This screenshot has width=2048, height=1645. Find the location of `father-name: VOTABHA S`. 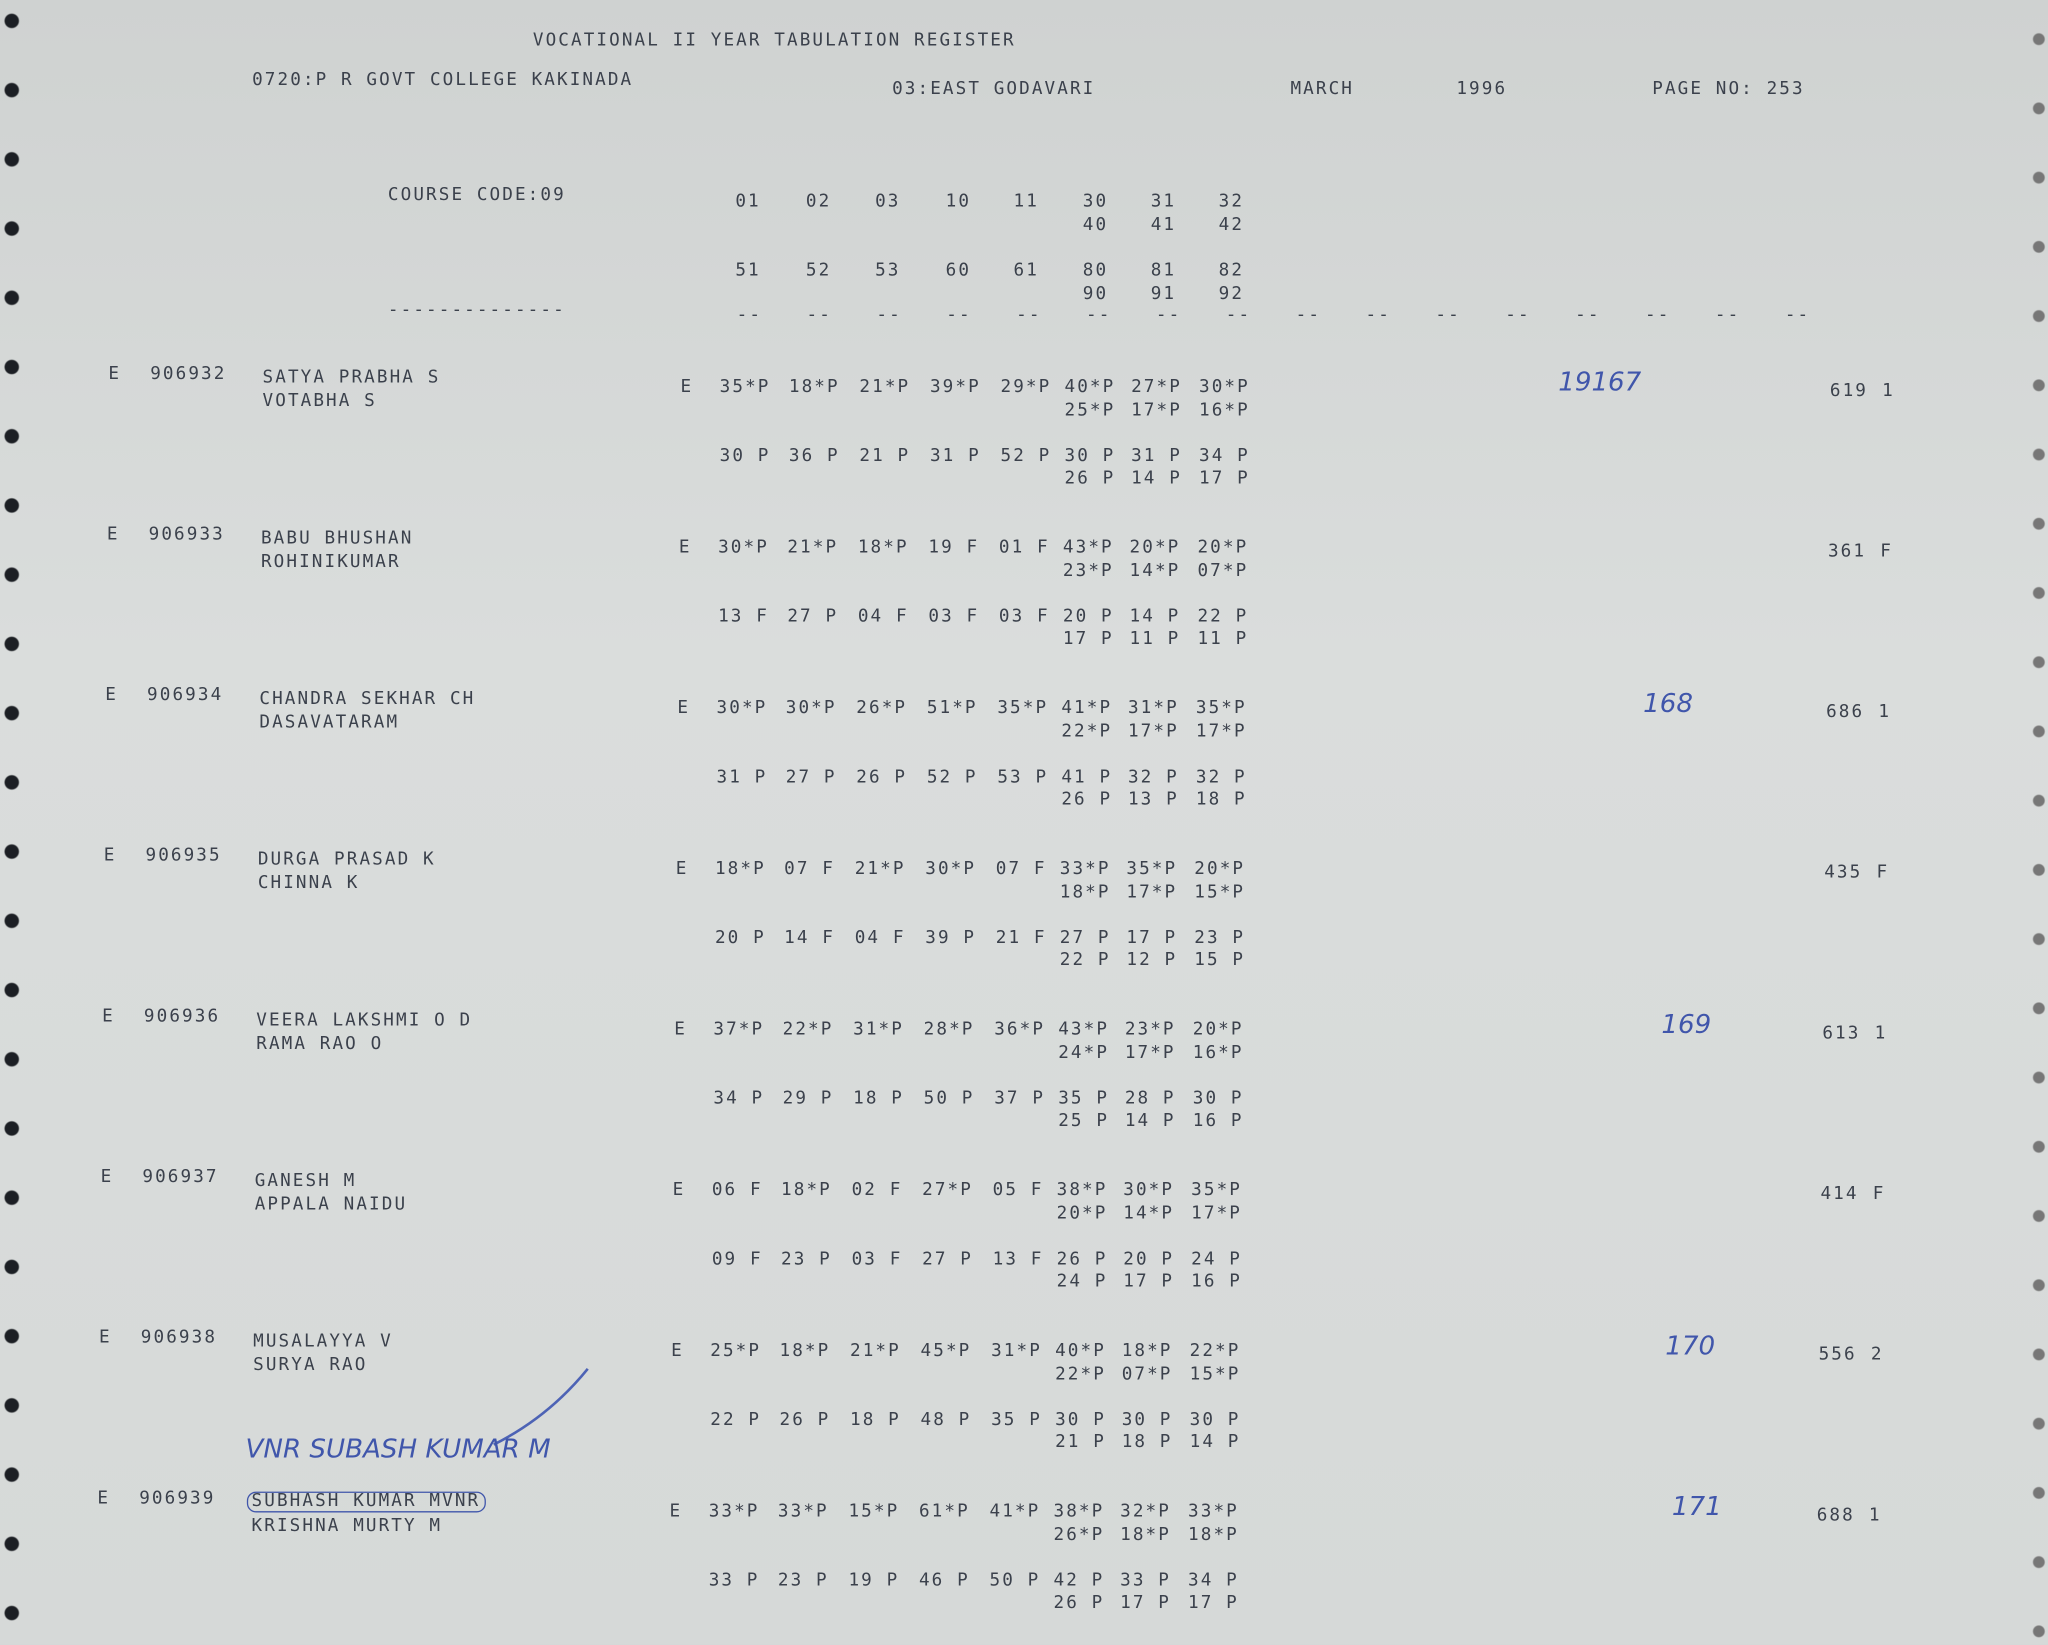

father-name: VOTABHA S is located at coordinates (319, 401).